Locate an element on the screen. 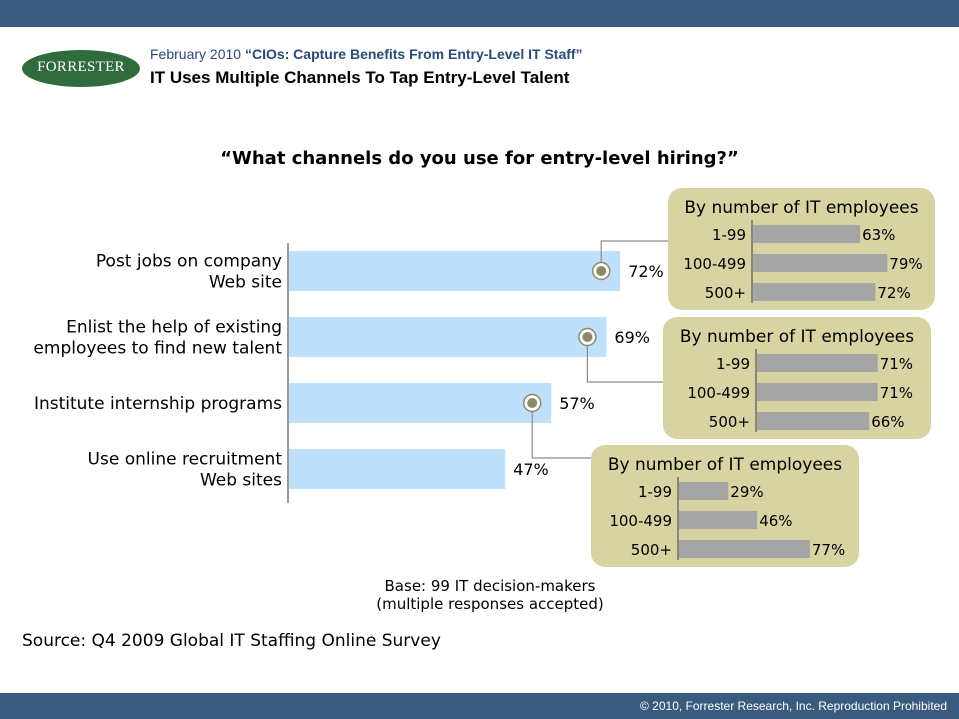 The width and height of the screenshot is (959, 719). breakdown-category-2-0: 1-99 is located at coordinates (655, 492).